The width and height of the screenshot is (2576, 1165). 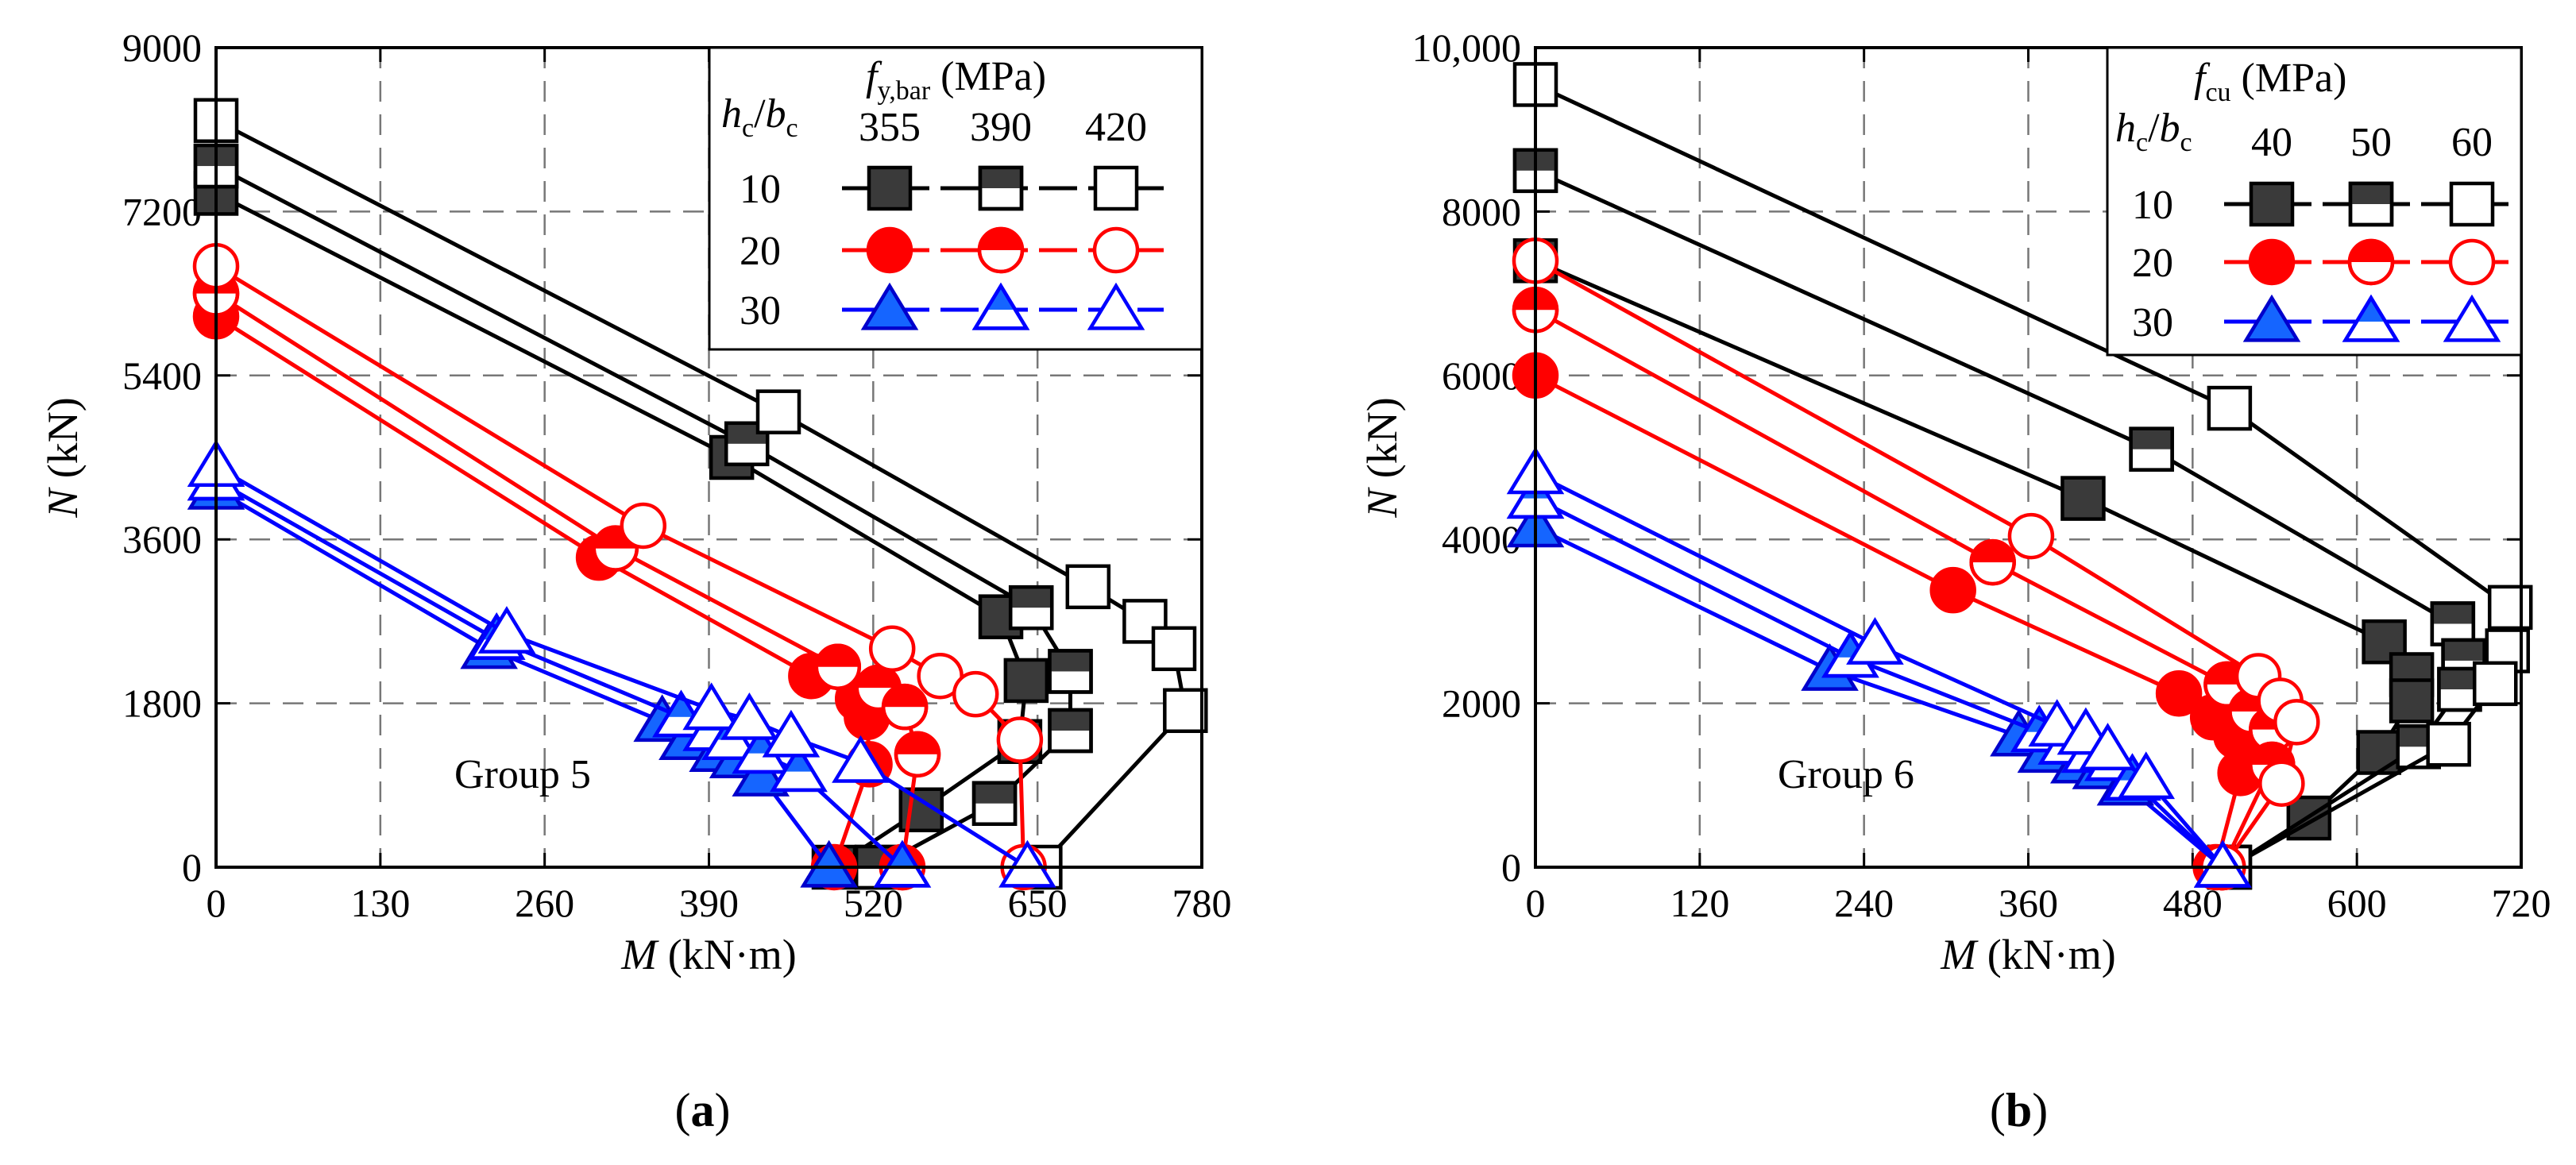 What do you see at coordinates (2154, 128) in the screenshot?
I see `legend-row-header-slash: /` at bounding box center [2154, 128].